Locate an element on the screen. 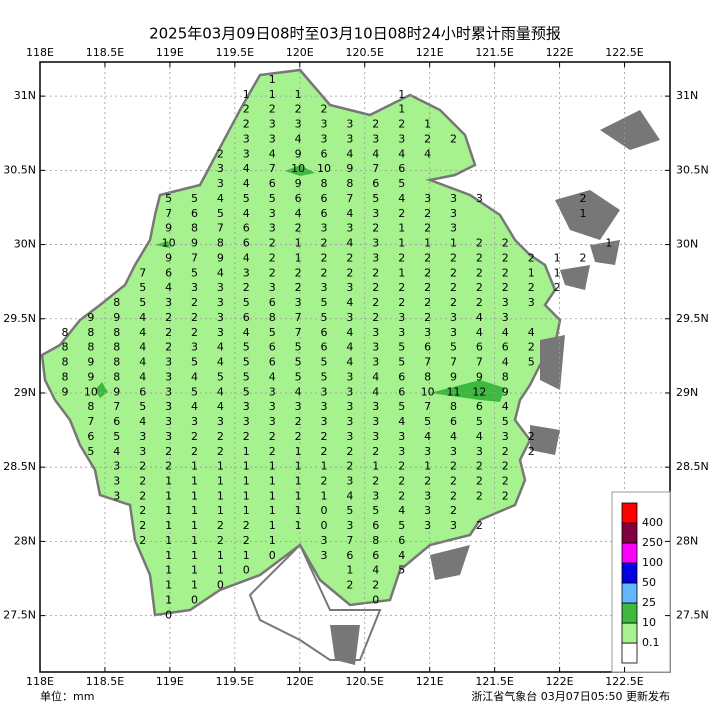 The image size is (710, 710). map-title: 2025年03月09日08时至03月10日08时24小时累计雨量预报 is located at coordinates (355, 34).